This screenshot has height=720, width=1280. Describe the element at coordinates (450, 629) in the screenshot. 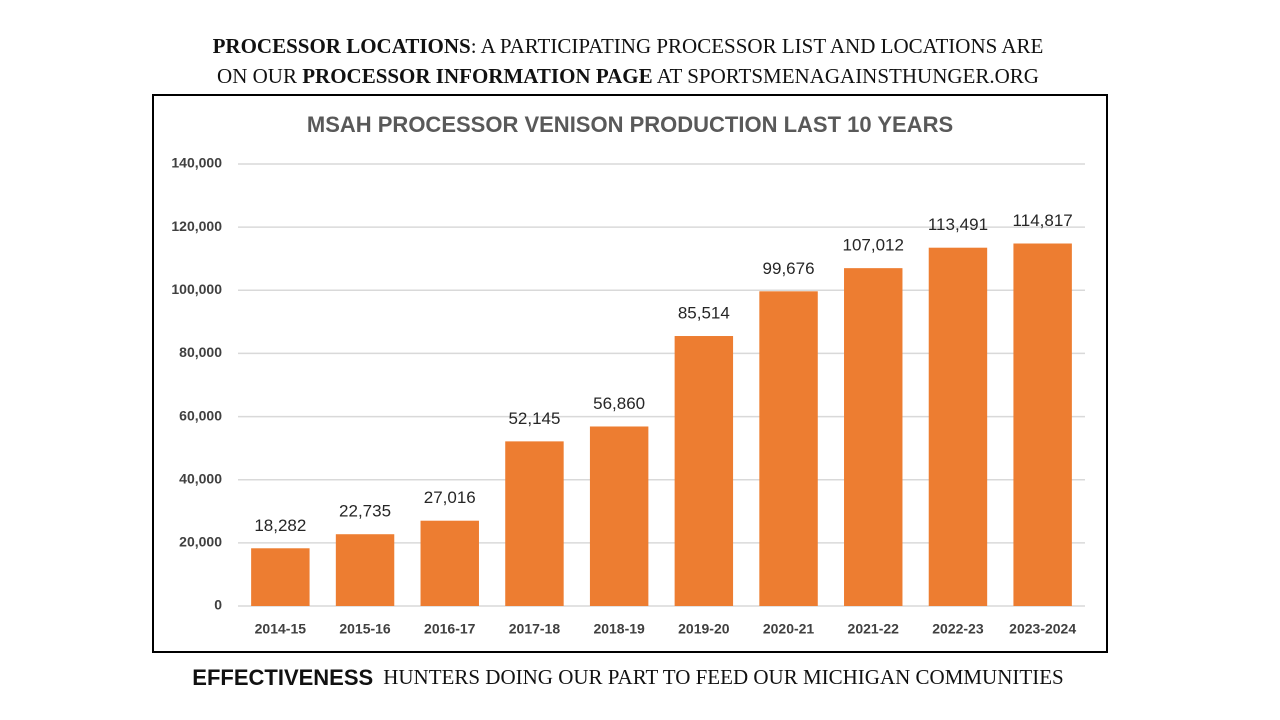

I see `x-tick-label: 2016-17` at that location.